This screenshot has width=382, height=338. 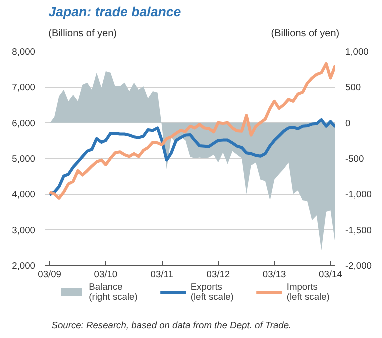 What do you see at coordinates (330, 275) in the screenshot?
I see `x-tick-label: 03/14` at bounding box center [330, 275].